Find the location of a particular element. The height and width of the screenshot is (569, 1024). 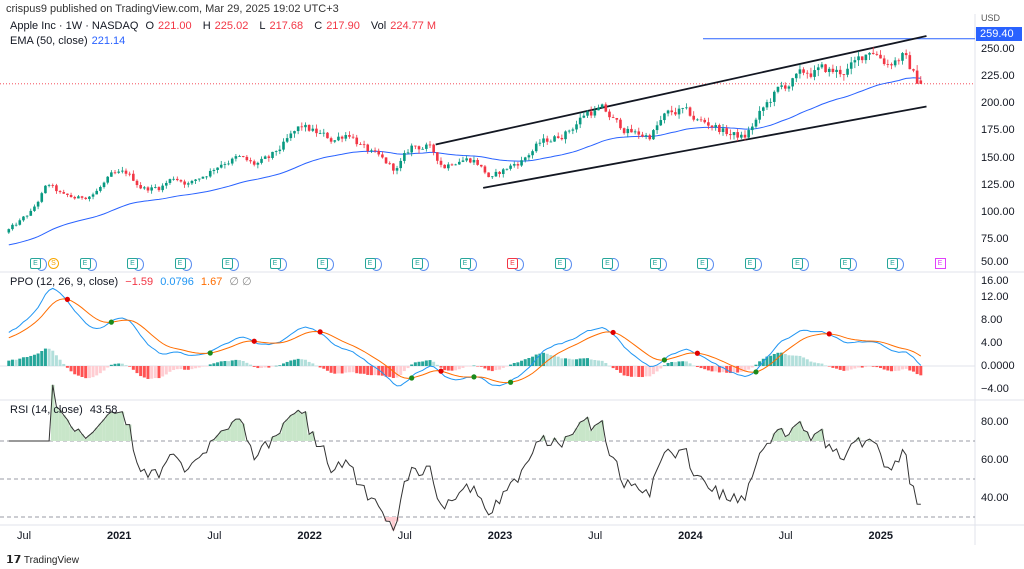

ppo-tick: 12.00 is located at coordinates (995, 297).